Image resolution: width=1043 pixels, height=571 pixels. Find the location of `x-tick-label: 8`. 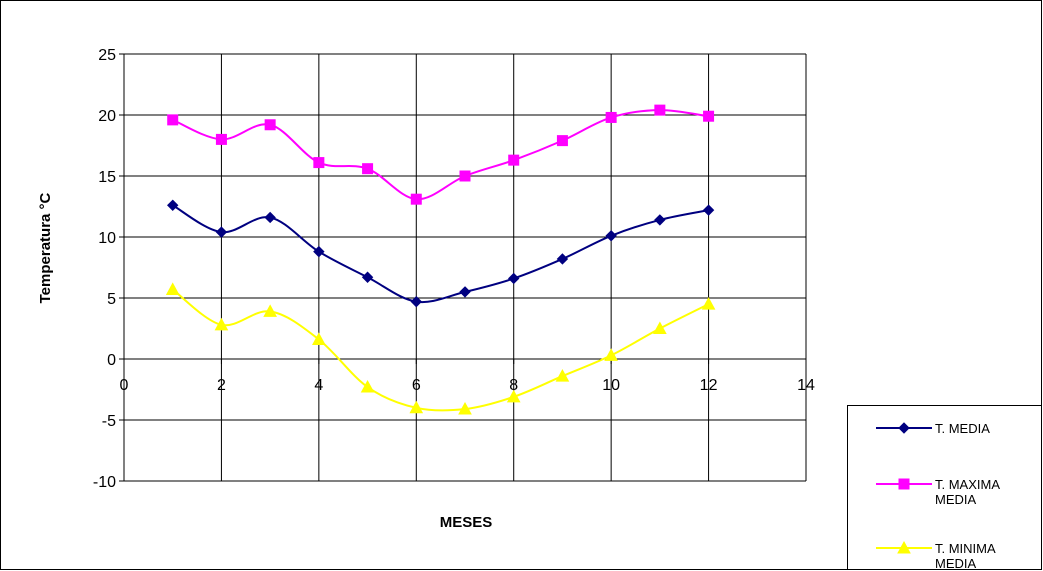

x-tick-label: 8 is located at coordinates (513, 385).